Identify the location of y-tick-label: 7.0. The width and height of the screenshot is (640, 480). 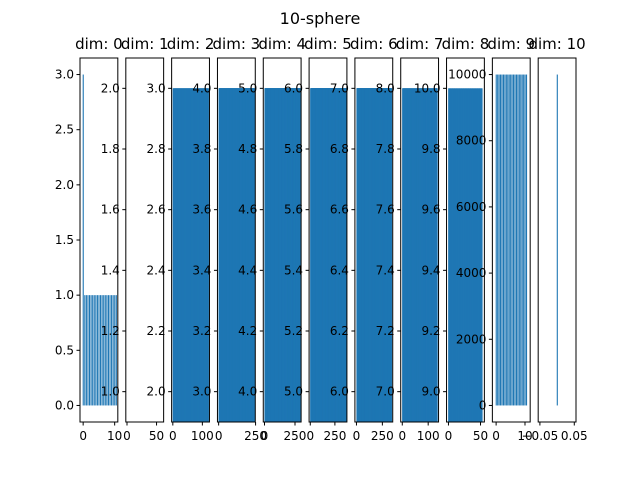
(385, 392).